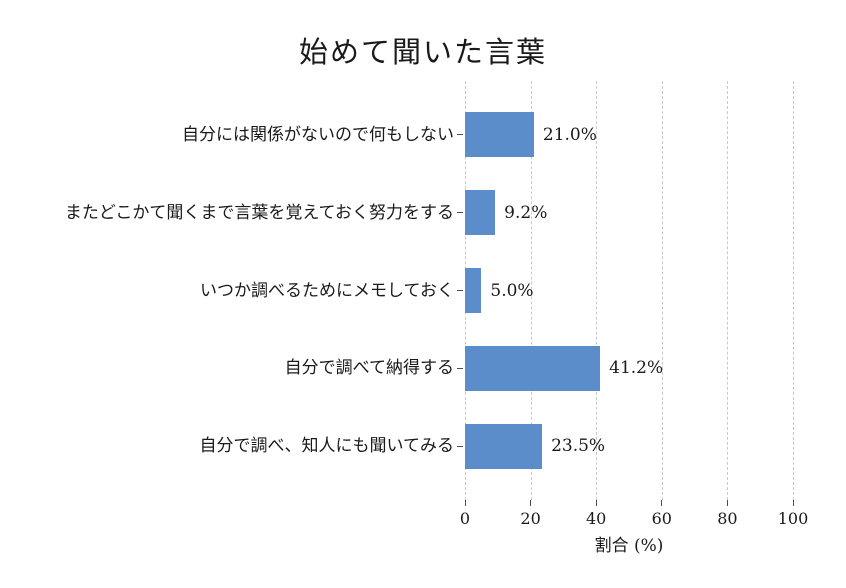  What do you see at coordinates (327, 290) in the screenshot?
I see `category-label: いつか調べるためにメモしておく` at bounding box center [327, 290].